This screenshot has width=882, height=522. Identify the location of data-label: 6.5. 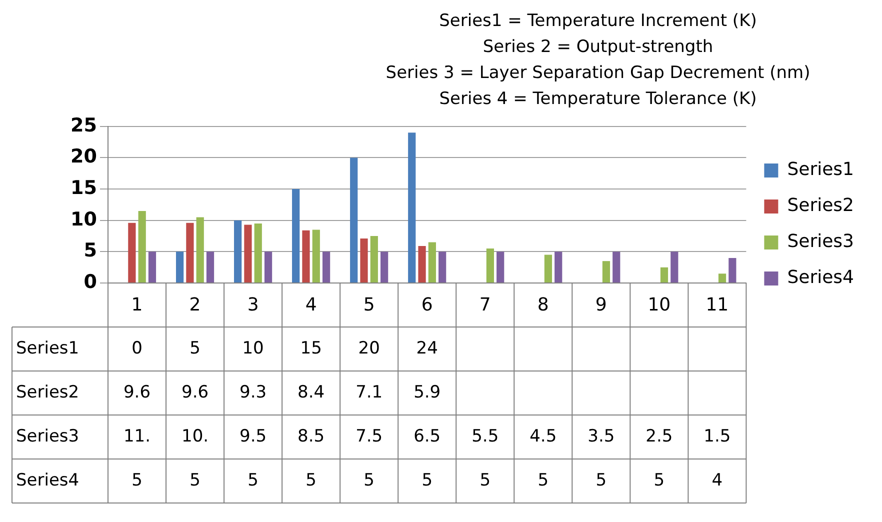
(427, 436).